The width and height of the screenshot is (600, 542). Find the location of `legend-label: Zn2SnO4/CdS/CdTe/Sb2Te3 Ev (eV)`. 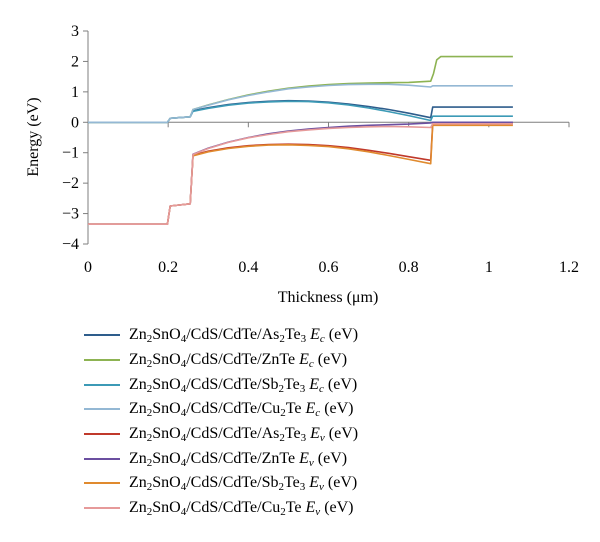

legend-label: Zn2SnO4/CdS/CdTe/Sb2Te3 Ev (eV) is located at coordinates (243, 484).